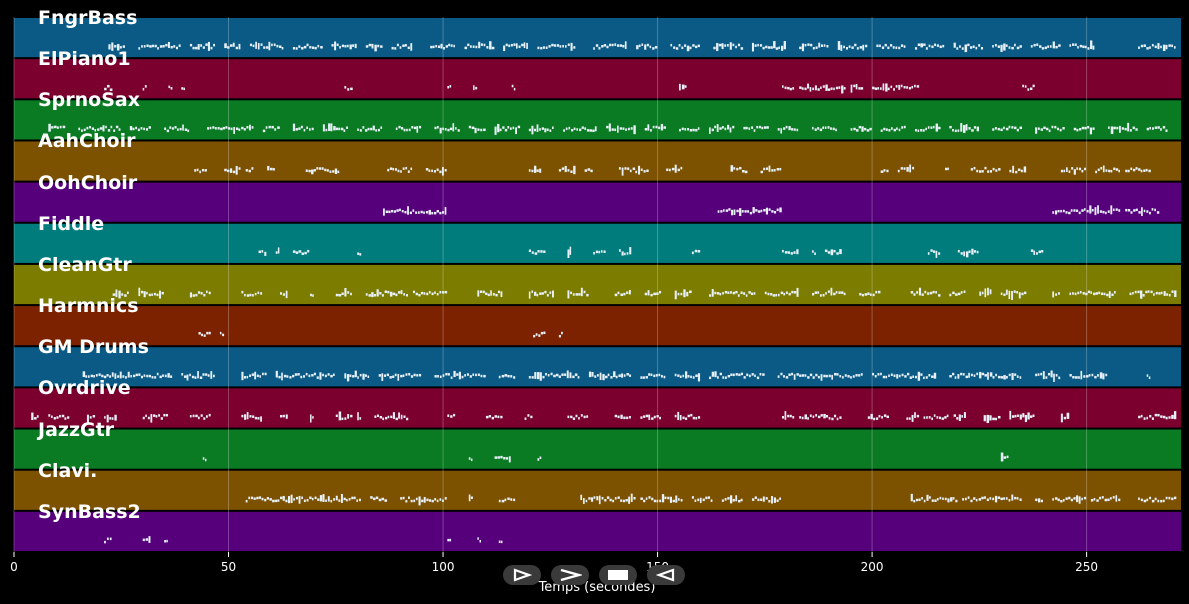  I want to click on fast-forward-button, so click(570, 575).